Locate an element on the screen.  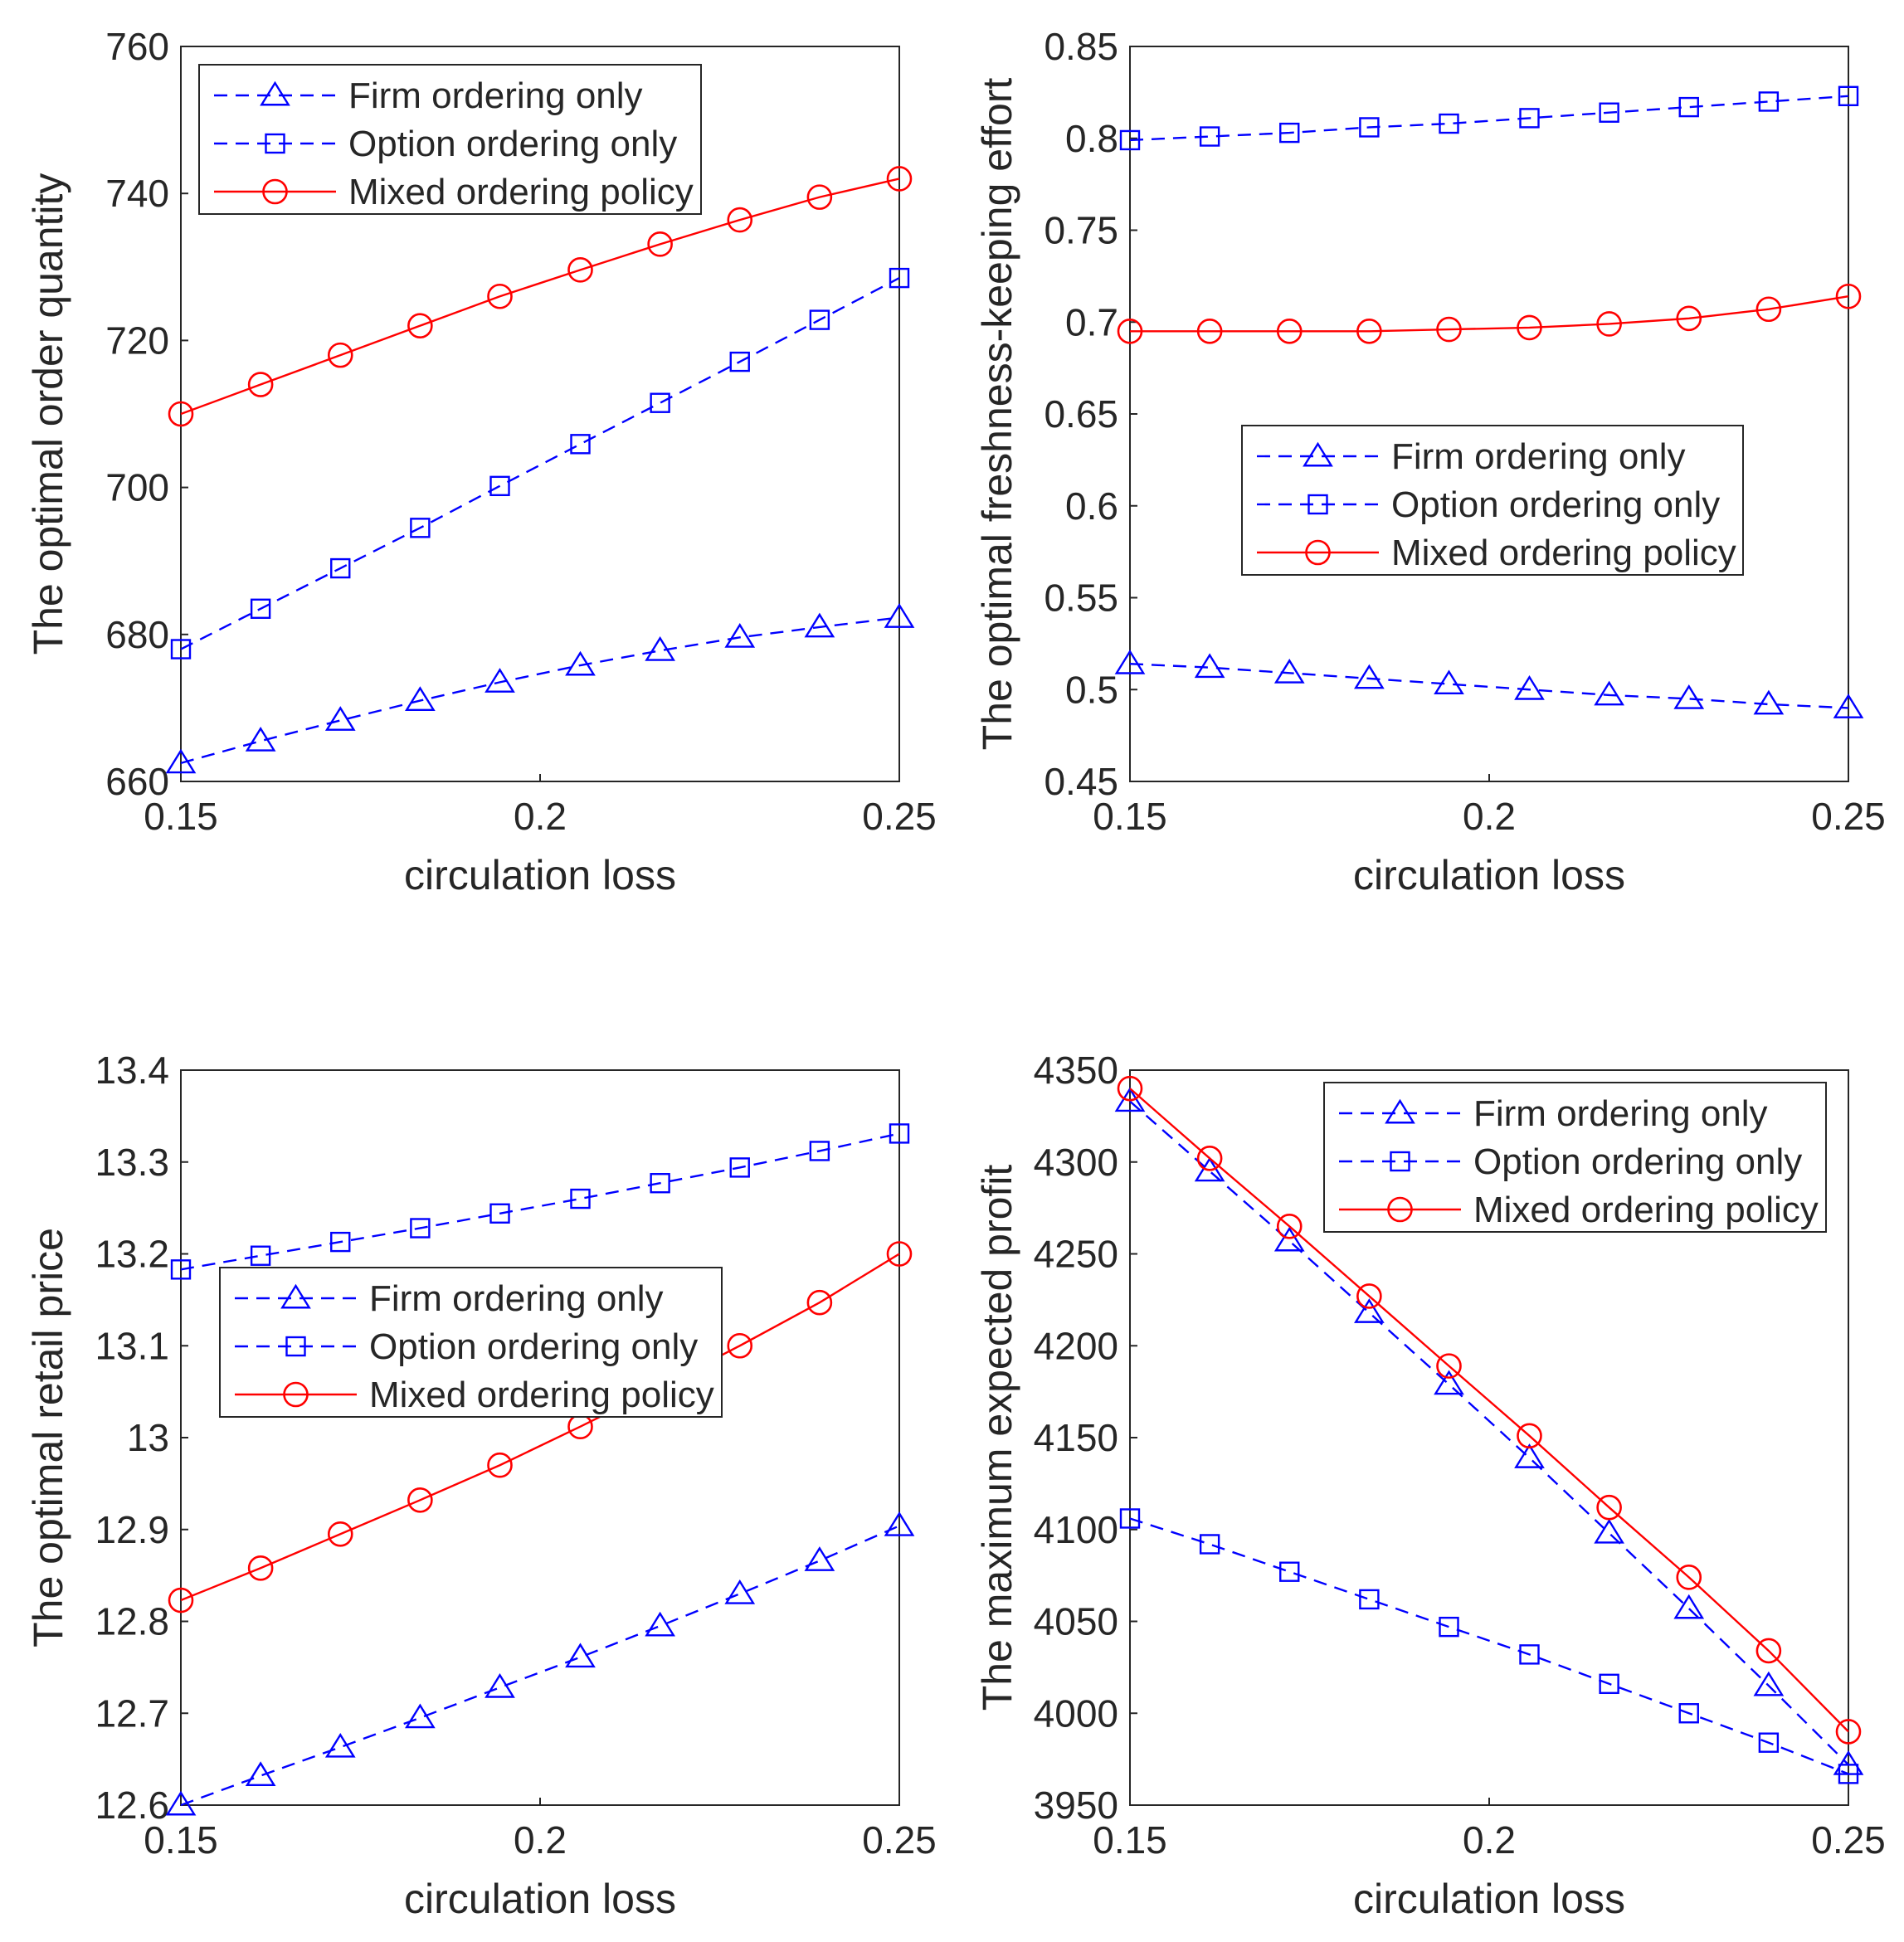
legend-marker-triangle is located at coordinates (1318, 454).